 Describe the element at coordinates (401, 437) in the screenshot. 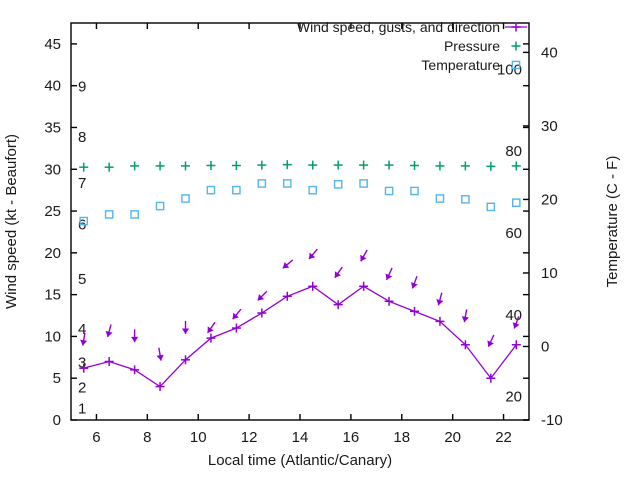

I see `x-tick-label: 18` at that location.